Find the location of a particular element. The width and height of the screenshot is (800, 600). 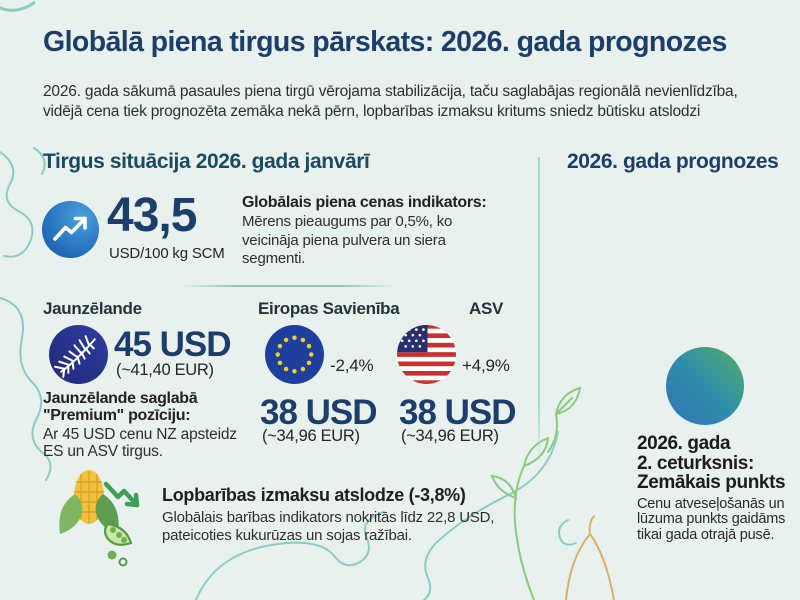

us-price: 38 USD is located at coordinates (458, 412).